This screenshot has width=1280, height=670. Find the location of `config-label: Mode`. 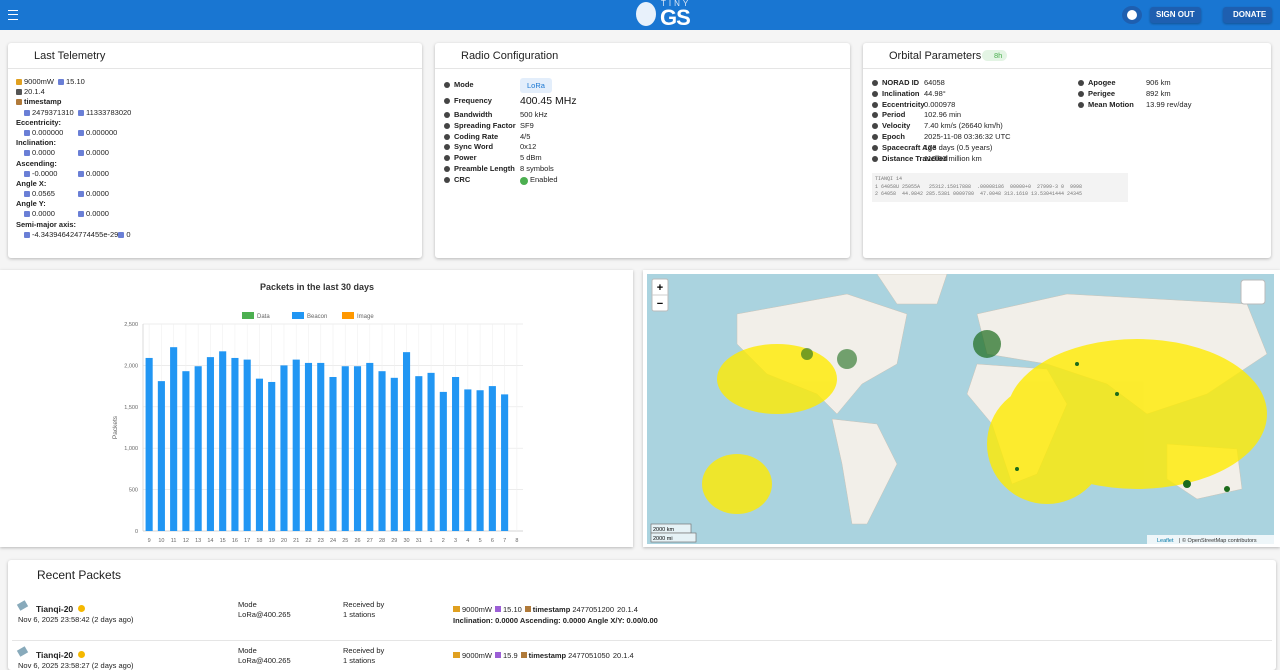

config-label: Mode is located at coordinates (464, 84).